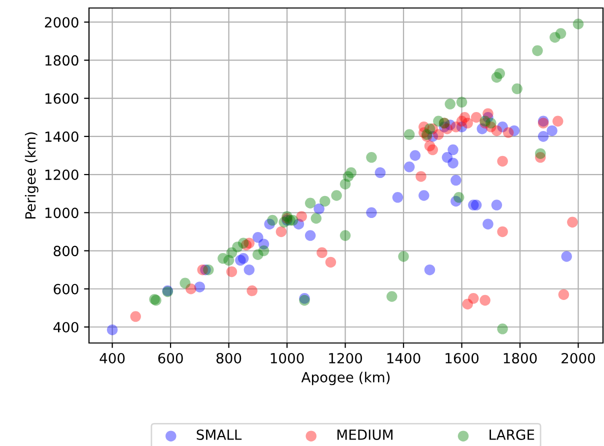 The width and height of the screenshot is (604, 446). What do you see at coordinates (364, 435) in the screenshot?
I see `legend-label: MEDIUM` at bounding box center [364, 435].